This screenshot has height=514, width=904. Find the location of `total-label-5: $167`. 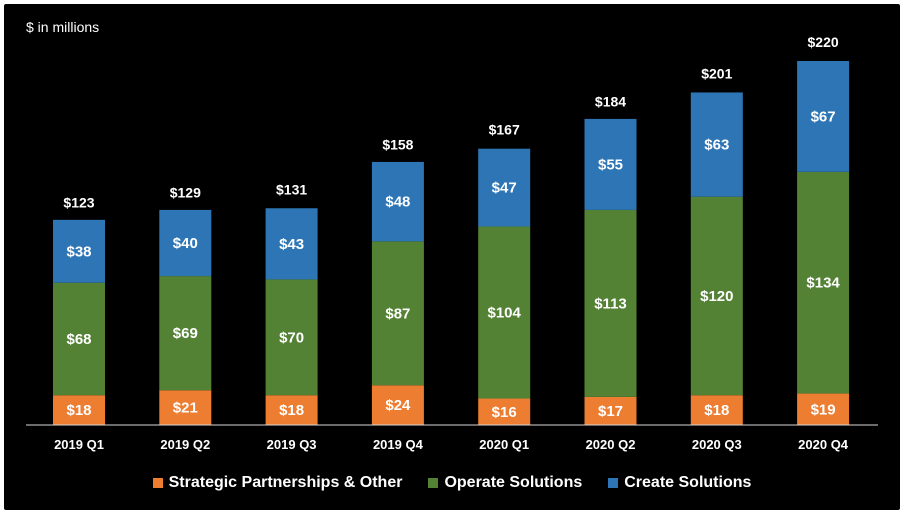

total-label-5: $167 is located at coordinates (504, 130).